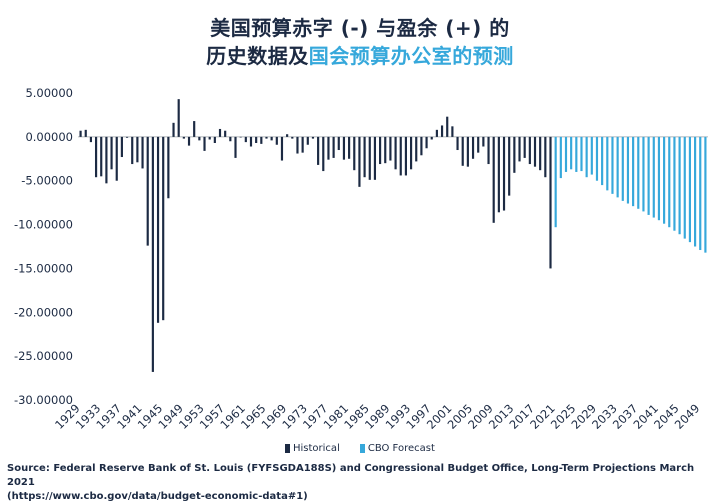 The height and width of the screenshot is (504, 720). I want to click on historical-bar-1999, so click(442, 131).